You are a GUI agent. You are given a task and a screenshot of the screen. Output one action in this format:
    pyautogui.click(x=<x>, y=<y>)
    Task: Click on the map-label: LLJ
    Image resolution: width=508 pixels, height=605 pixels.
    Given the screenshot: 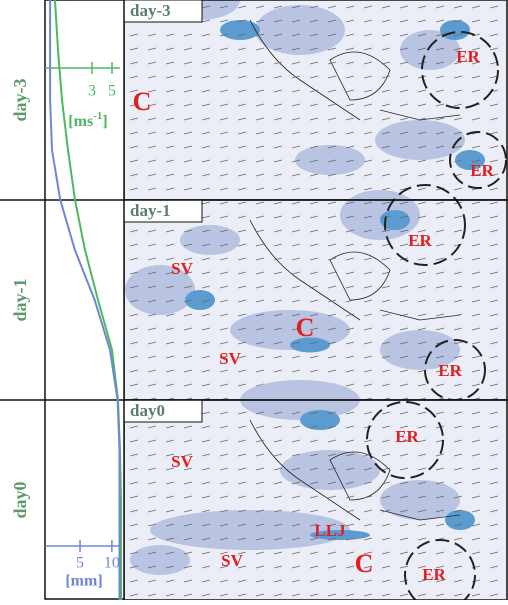 What is the action you would take?
    pyautogui.click(x=330, y=530)
    